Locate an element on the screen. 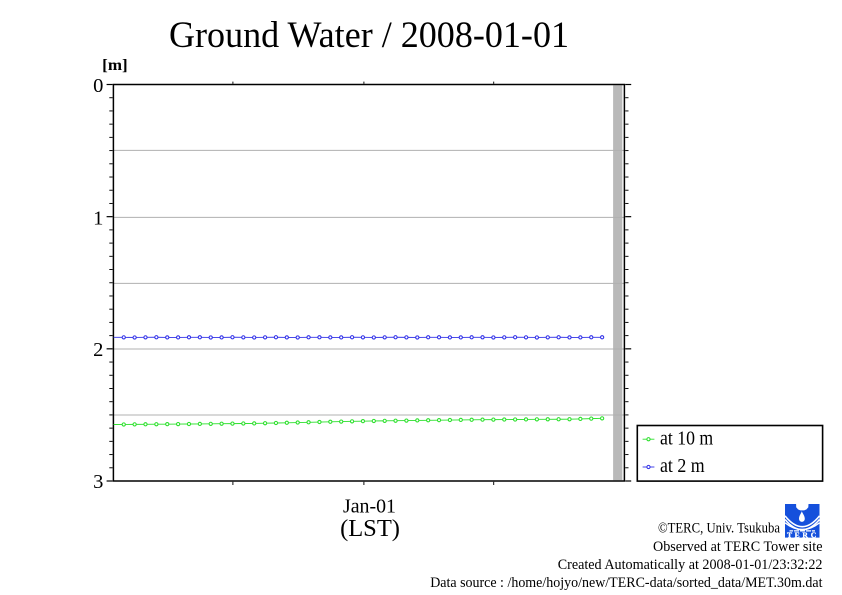 This screenshot has height=595, width=842. svg-text: at 10 m is located at coordinates (686, 438).